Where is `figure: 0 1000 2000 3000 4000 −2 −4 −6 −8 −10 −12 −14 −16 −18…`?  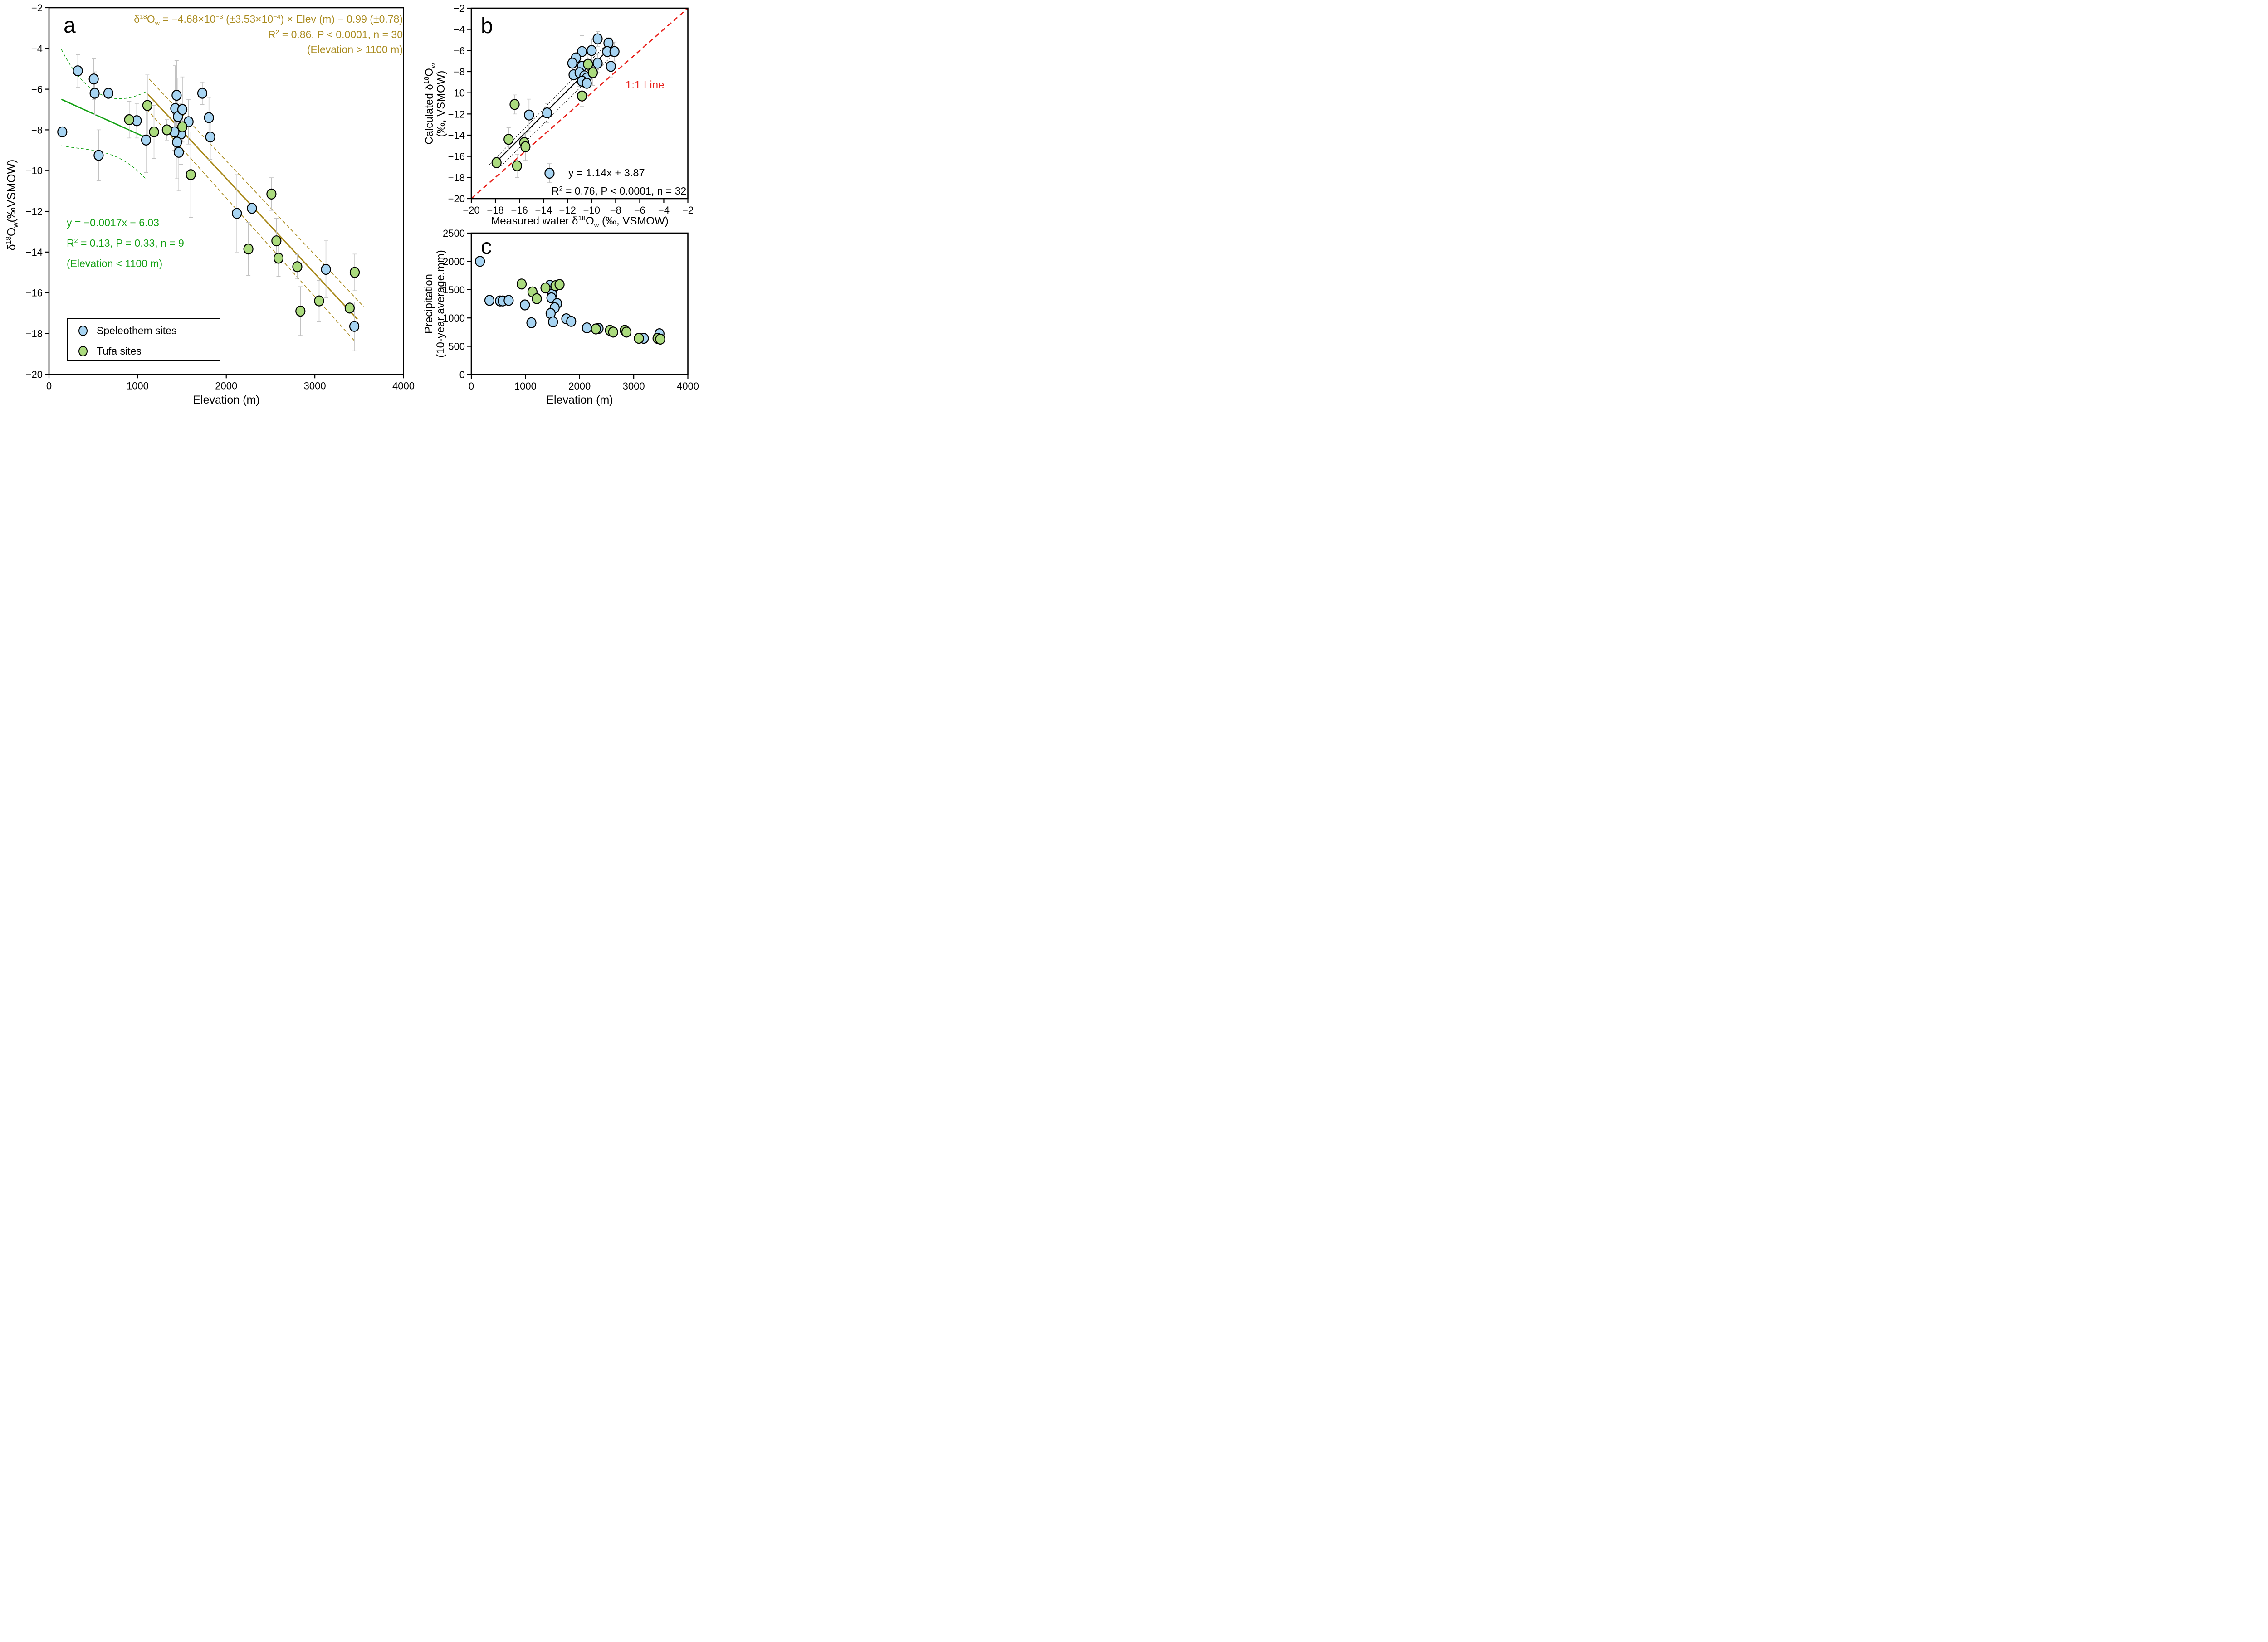
figure: 0 1000 2000 3000 4000 −2 −4 −6 −8 −10 −12 −14 −16 −18… is located at coordinates (350, 205).